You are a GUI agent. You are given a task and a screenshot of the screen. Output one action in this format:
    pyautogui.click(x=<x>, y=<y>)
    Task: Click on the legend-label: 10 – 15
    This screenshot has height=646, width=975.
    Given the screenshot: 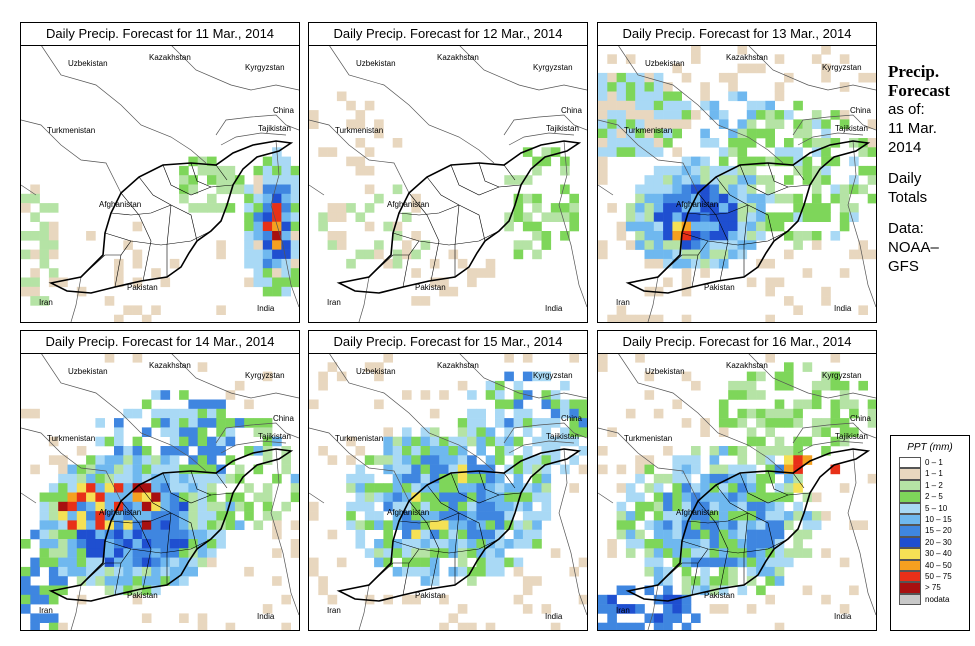 What is the action you would take?
    pyautogui.click(x=938, y=519)
    